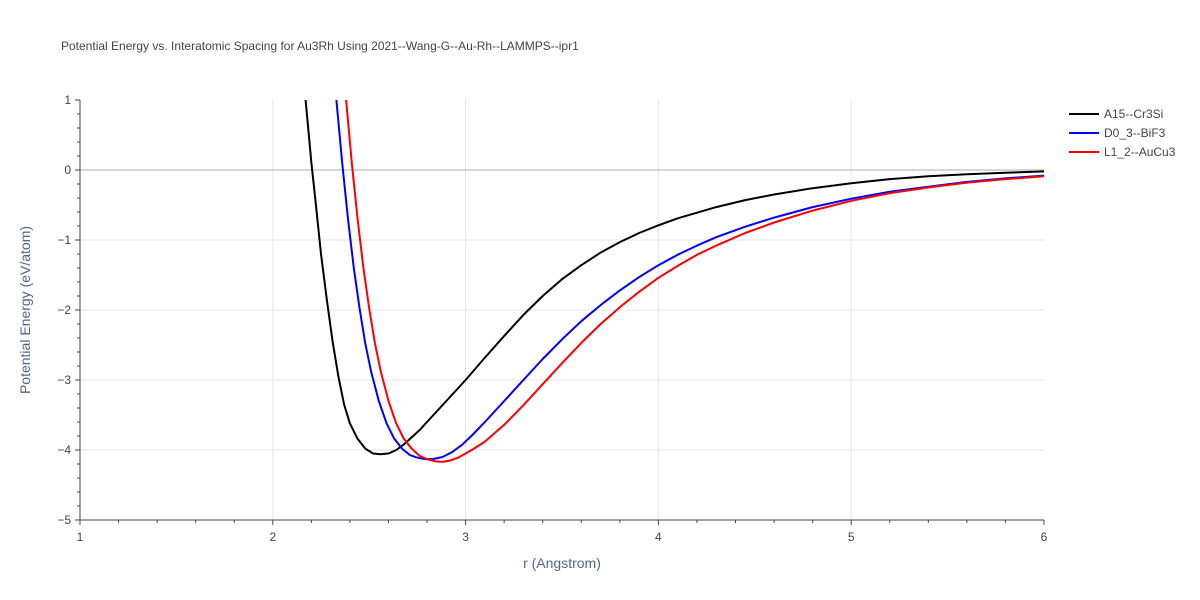 The height and width of the screenshot is (600, 1200). What do you see at coordinates (1140, 152) in the screenshot?
I see `legend-label-3: L1_2--AuCu3` at bounding box center [1140, 152].